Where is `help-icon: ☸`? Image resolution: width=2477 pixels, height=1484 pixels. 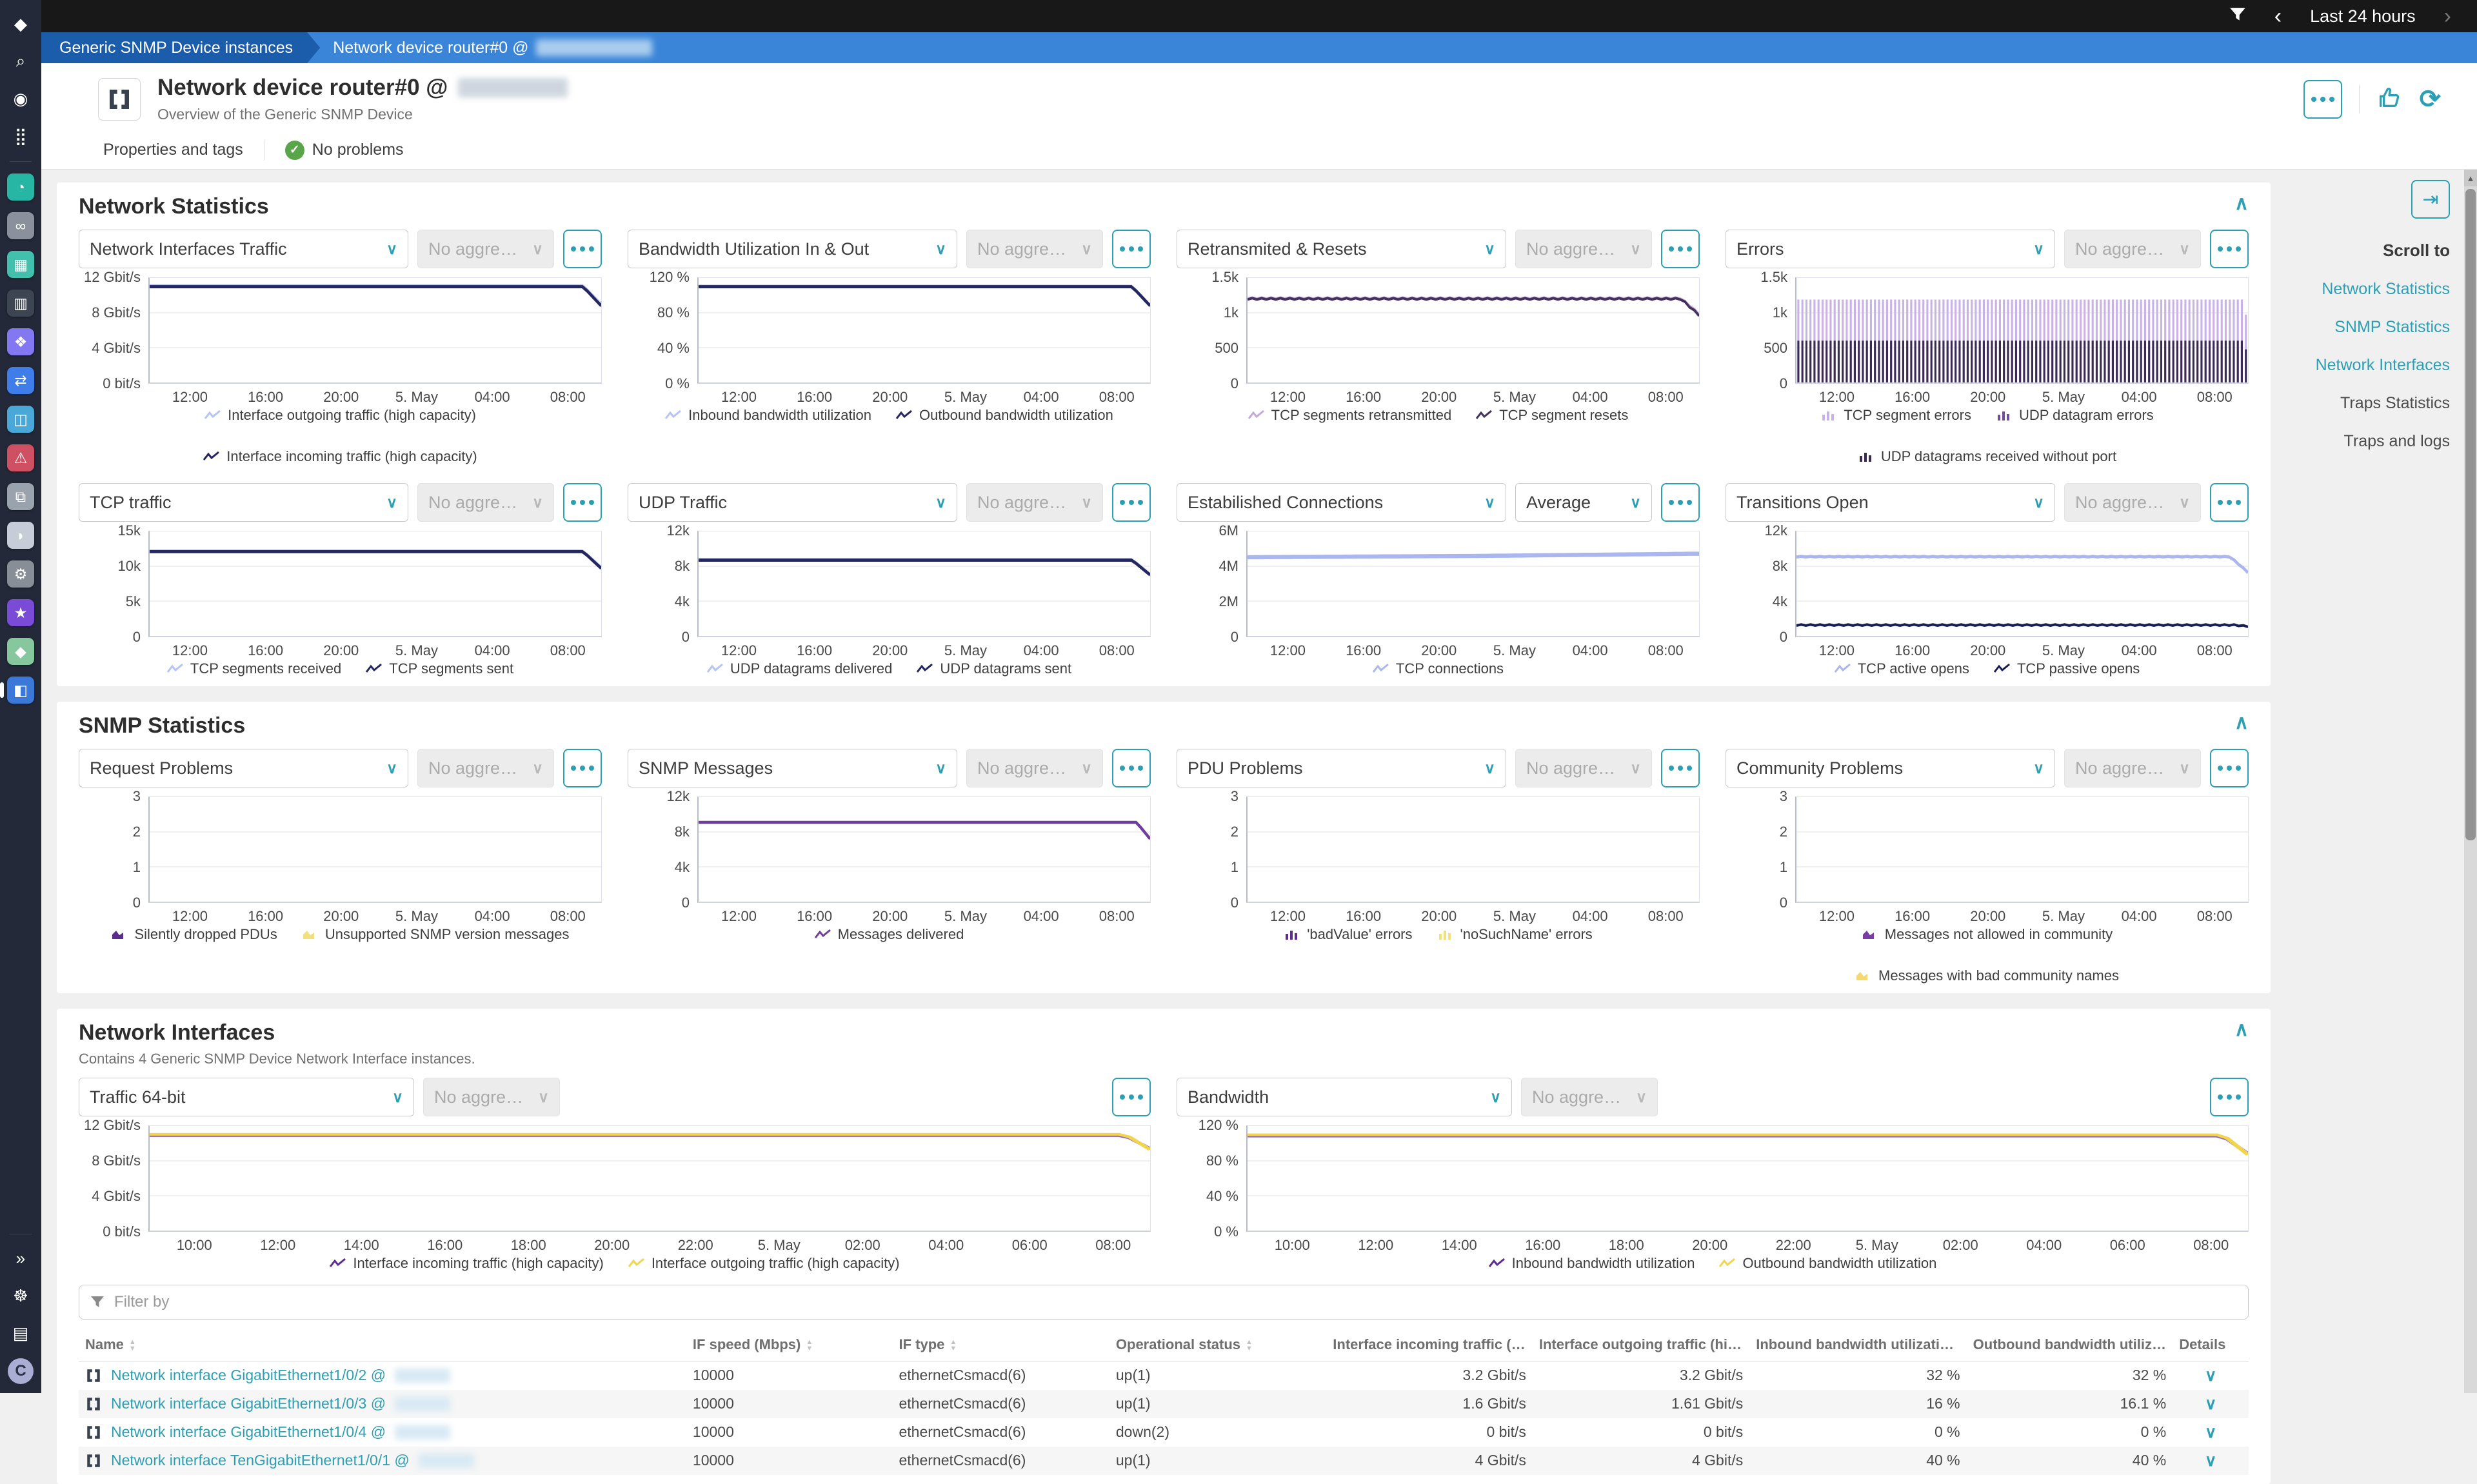 help-icon: ☸ is located at coordinates (20, 1295).